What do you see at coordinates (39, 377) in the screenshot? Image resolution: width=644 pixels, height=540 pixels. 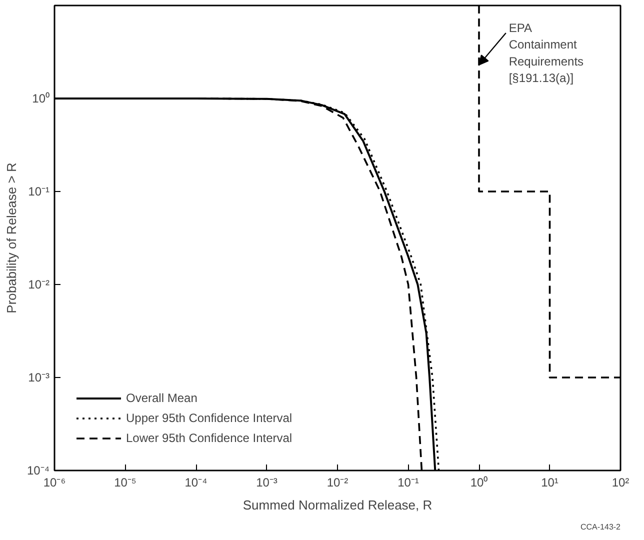 I see `y-tick-label: 10⁻³` at bounding box center [39, 377].